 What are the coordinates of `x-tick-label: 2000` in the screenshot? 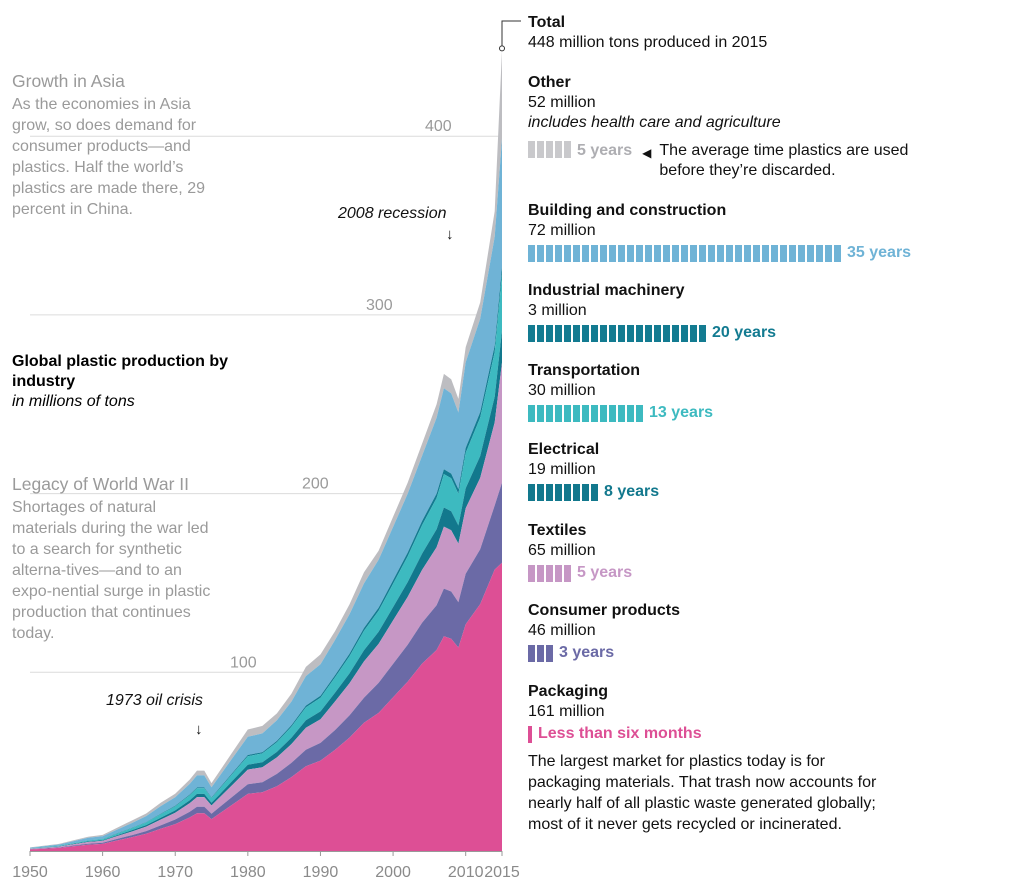 It's located at (393, 872).